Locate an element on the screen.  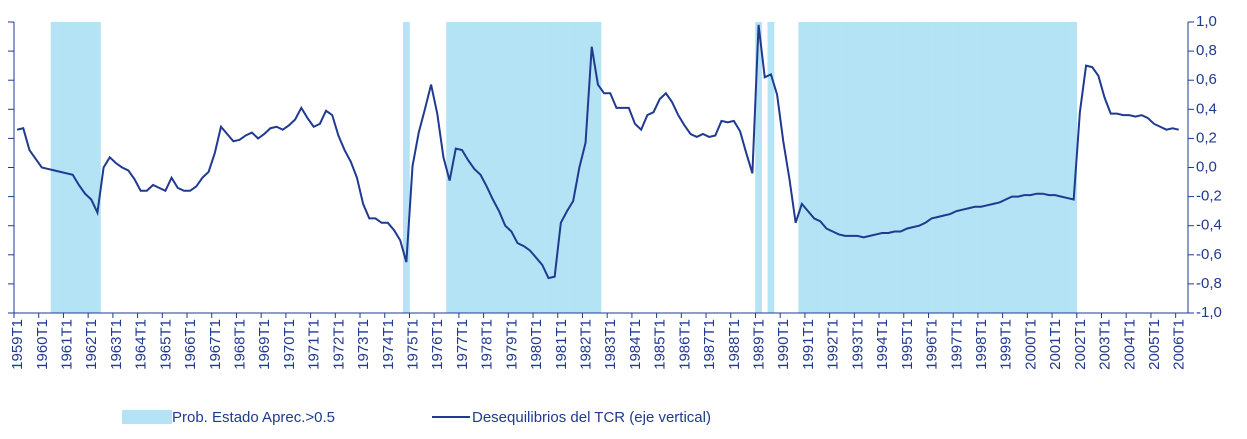
y-tick-label: 0,6 is located at coordinates (1206, 79).